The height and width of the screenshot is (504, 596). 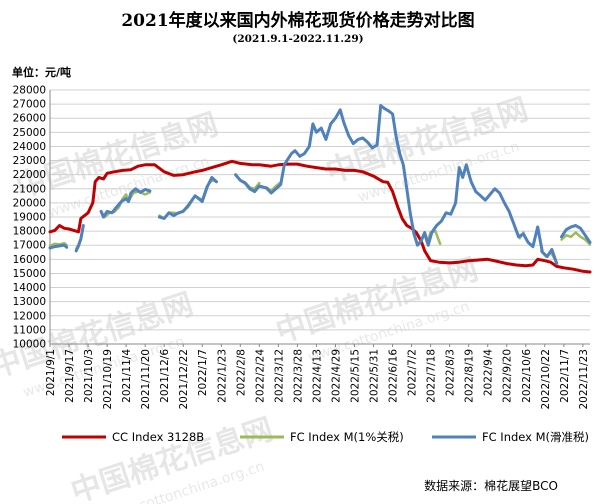 I want to click on legend-label: CC Index 3128B, so click(x=158, y=437).